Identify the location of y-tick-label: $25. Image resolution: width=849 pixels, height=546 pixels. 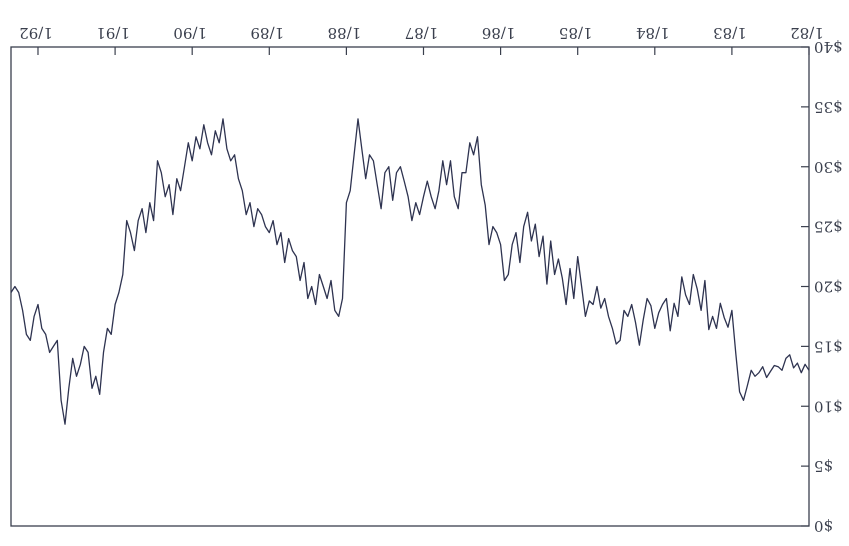
(828, 227).